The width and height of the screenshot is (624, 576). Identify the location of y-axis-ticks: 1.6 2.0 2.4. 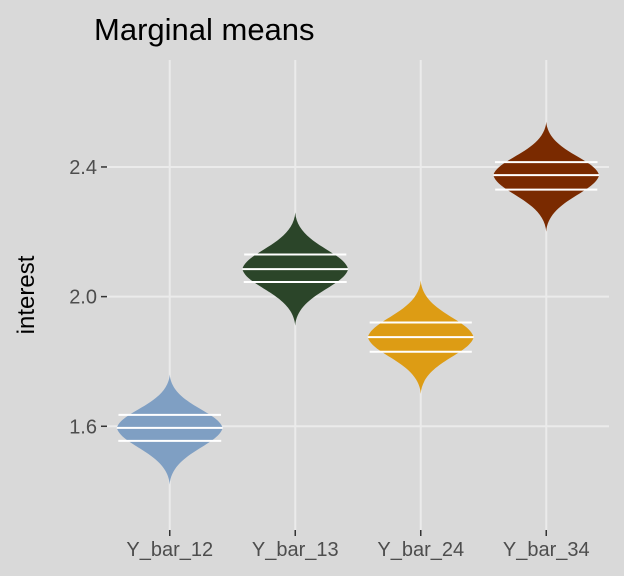
(88, 297).